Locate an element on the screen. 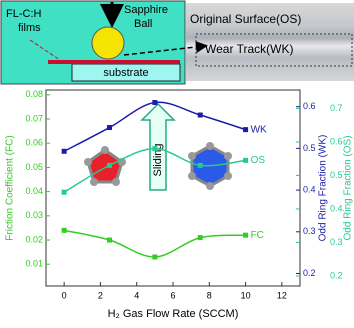 The image size is (354, 328). y-tick-label: 0.02 is located at coordinates (34, 239).